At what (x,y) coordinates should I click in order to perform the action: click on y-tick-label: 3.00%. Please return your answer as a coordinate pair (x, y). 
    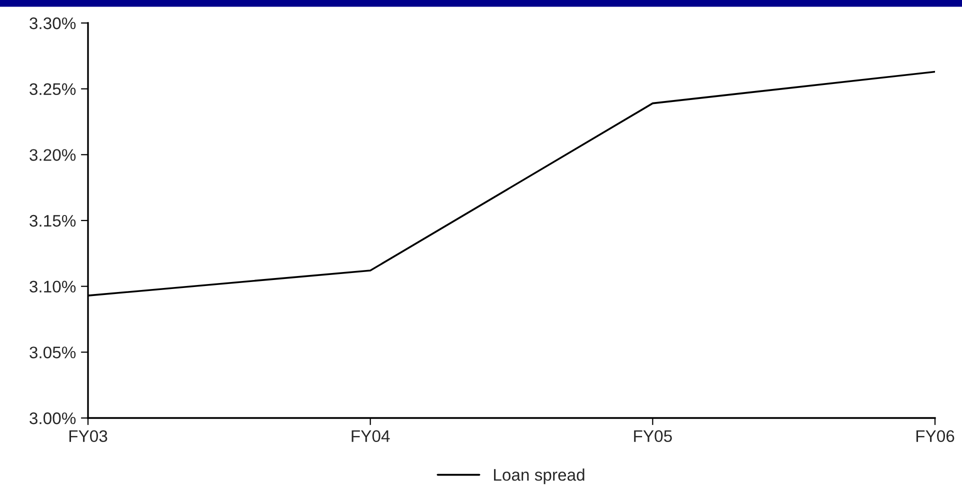
    Looking at the image, I should click on (53, 418).